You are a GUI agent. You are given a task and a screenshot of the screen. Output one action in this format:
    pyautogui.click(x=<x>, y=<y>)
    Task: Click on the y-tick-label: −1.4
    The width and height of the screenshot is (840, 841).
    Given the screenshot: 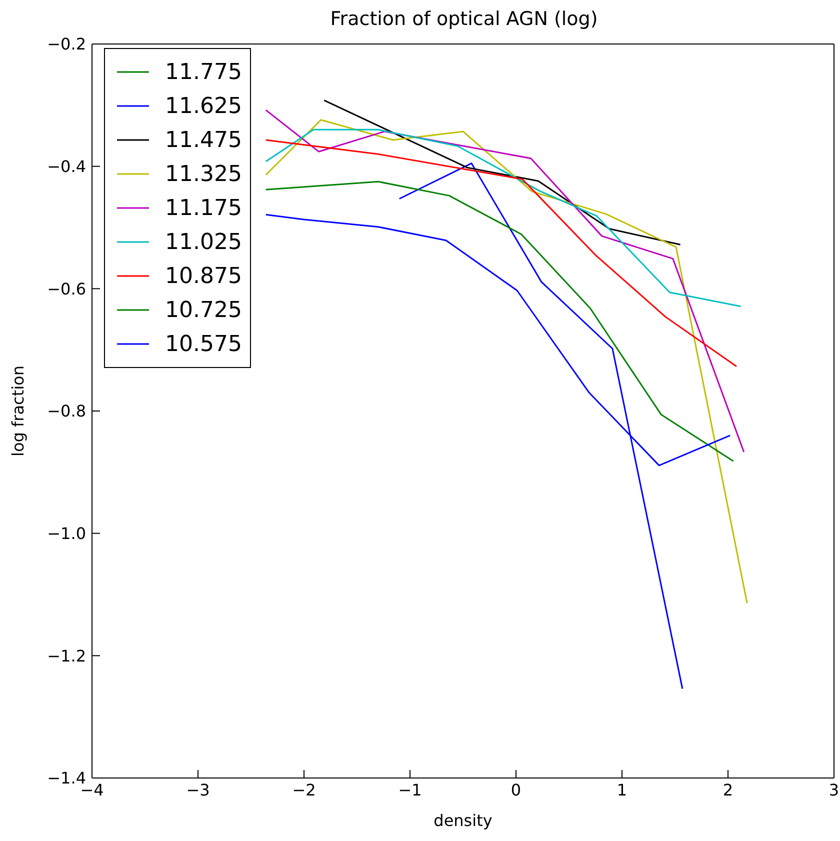 What is the action you would take?
    pyautogui.click(x=66, y=778)
    